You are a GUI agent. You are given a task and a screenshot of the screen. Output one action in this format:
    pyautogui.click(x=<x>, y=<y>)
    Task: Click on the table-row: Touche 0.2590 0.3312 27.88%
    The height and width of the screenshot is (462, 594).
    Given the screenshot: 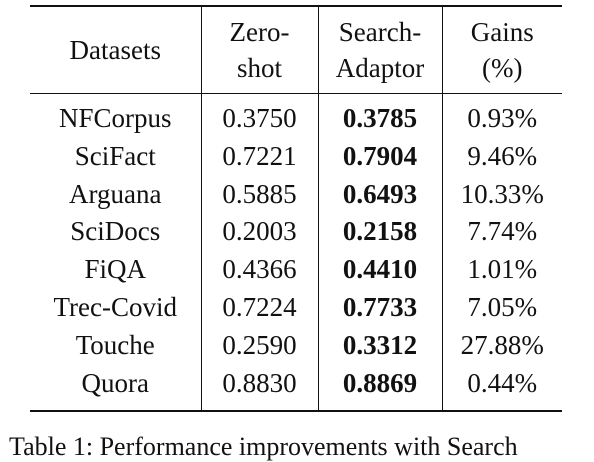 What is the action you would take?
    pyautogui.click(x=296, y=345)
    